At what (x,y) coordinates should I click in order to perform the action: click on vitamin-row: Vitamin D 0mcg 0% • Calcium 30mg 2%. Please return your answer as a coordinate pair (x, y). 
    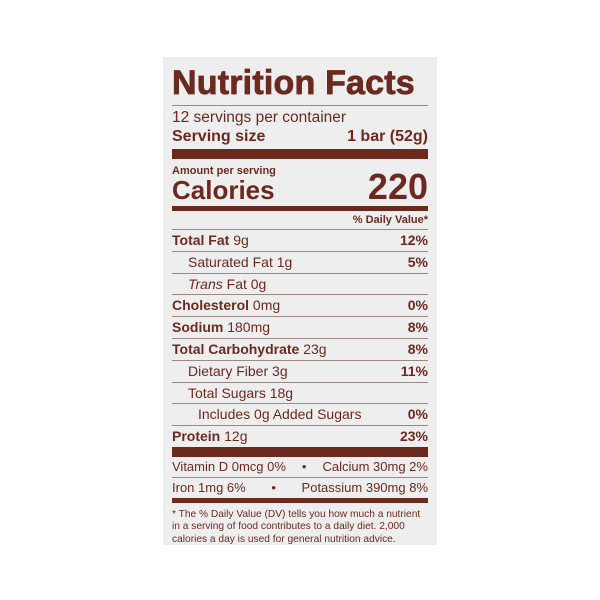
    Looking at the image, I should click on (300, 467).